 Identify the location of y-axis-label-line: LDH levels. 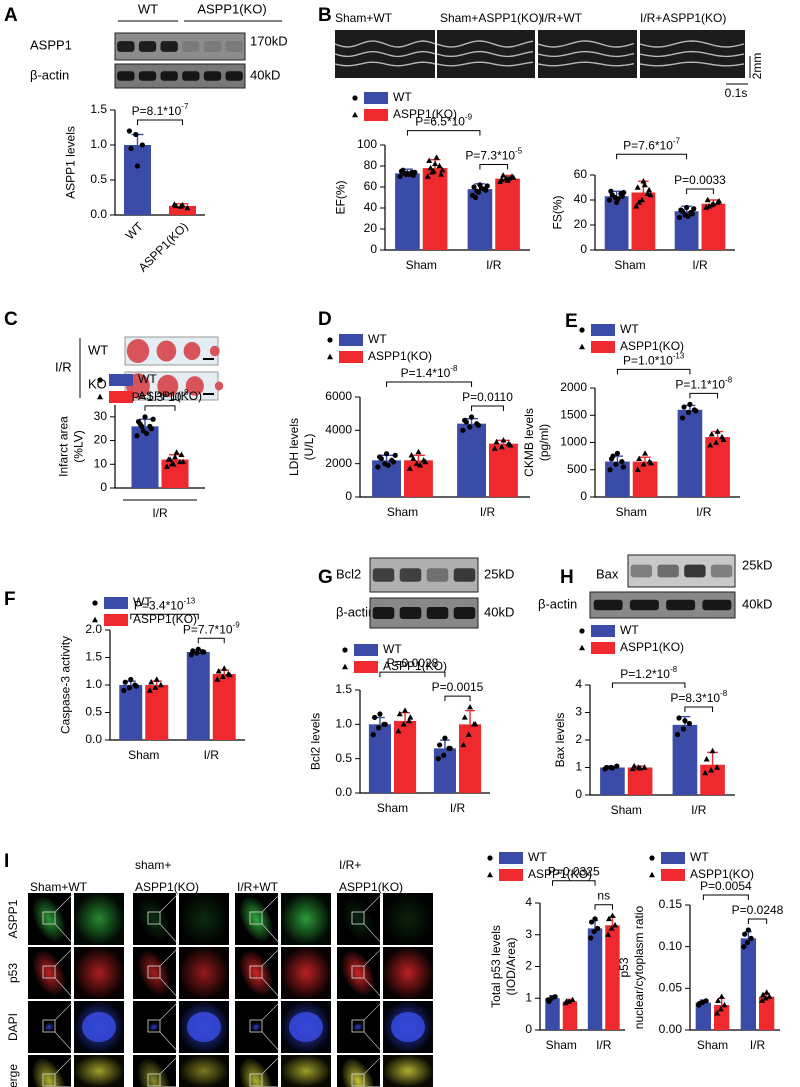
(294, 447).